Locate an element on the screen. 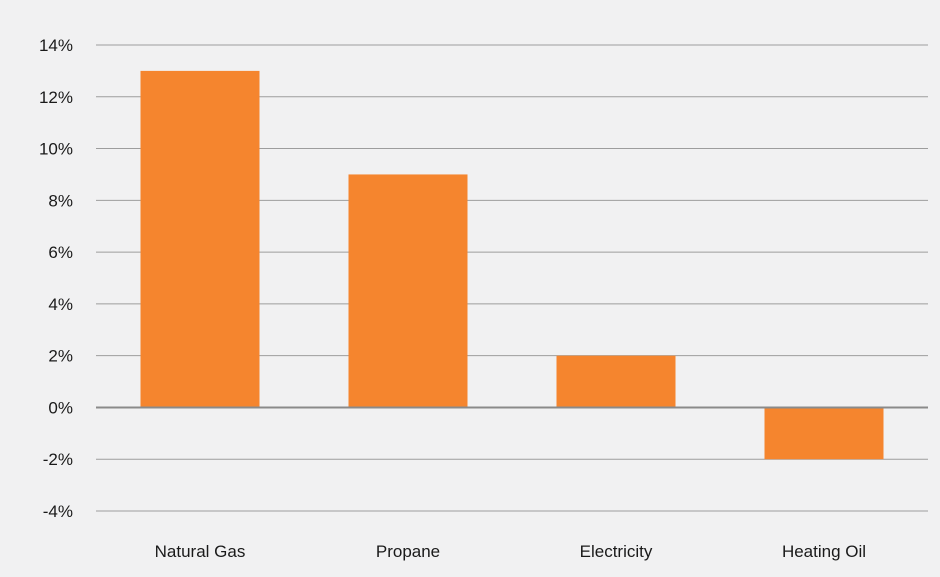  x-category-label: Heating Oil is located at coordinates (824, 551).